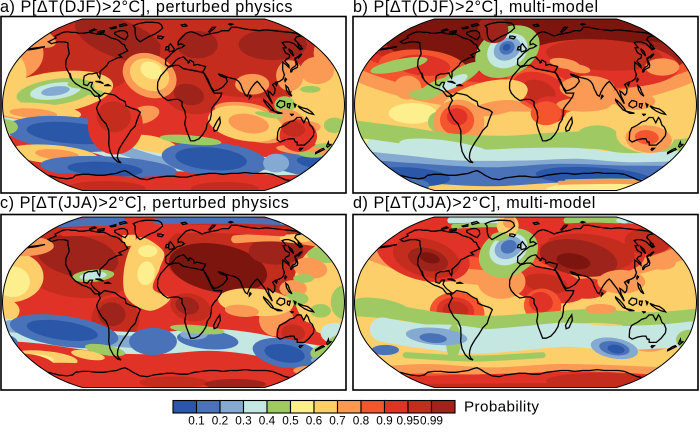 The height and width of the screenshot is (433, 700). Describe the element at coordinates (476, 8) in the screenshot. I see `svg-text: b) P[ΔT(DJF)>2°C], multi-model` at that location.